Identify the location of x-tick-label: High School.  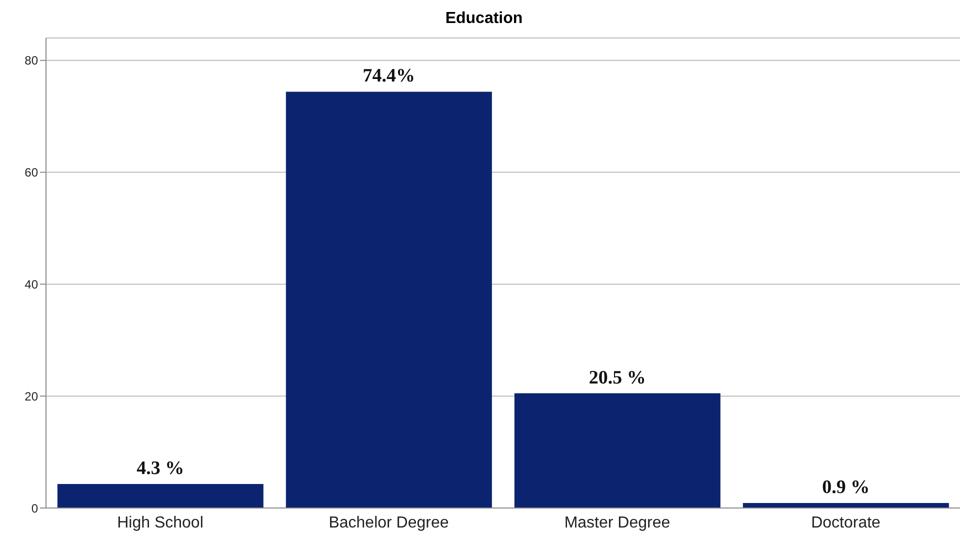
(160, 523).